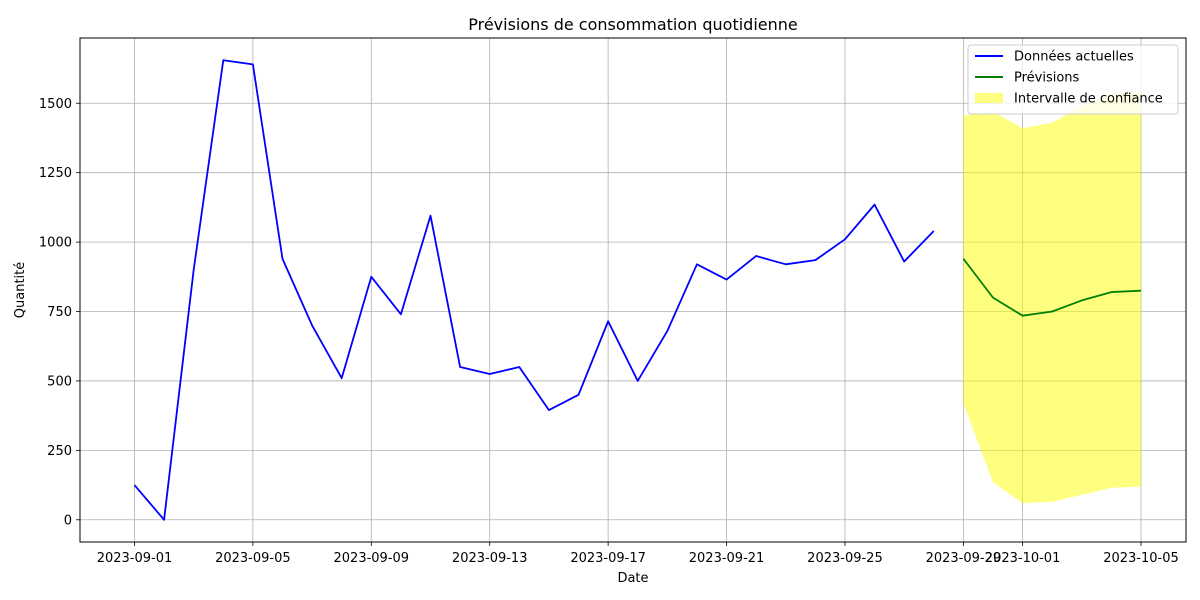 This screenshot has height=600, width=1200. What do you see at coordinates (490, 558) in the screenshot?
I see `x-tick-label: 2023-09-13` at bounding box center [490, 558].